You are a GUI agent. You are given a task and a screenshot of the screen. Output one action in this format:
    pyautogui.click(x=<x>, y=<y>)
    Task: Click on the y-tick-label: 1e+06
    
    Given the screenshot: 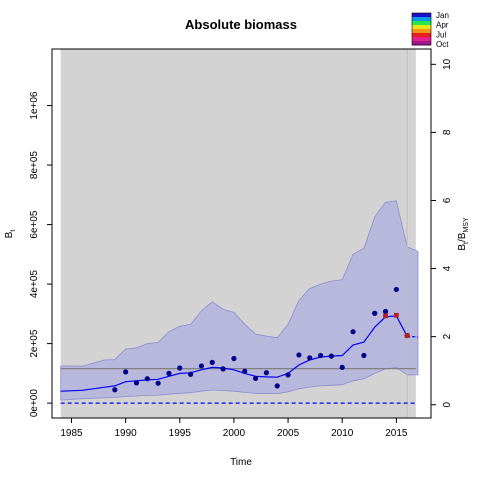 What is the action you would take?
    pyautogui.click(x=34, y=105)
    